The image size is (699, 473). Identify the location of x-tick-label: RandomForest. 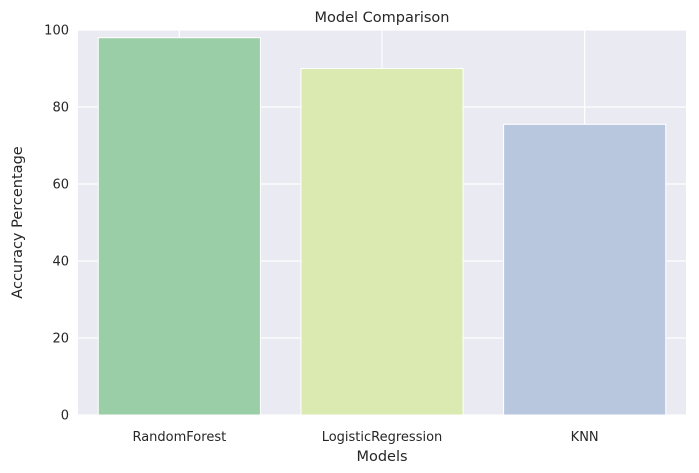
(179, 437).